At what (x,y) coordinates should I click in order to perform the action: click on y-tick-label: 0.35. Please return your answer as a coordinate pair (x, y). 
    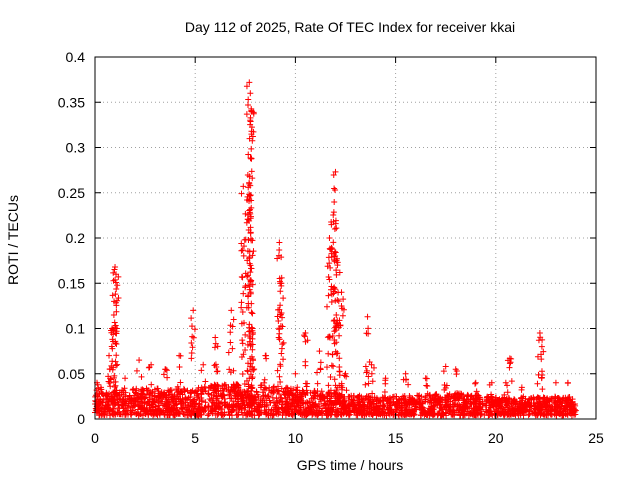
    Looking at the image, I should click on (71, 102).